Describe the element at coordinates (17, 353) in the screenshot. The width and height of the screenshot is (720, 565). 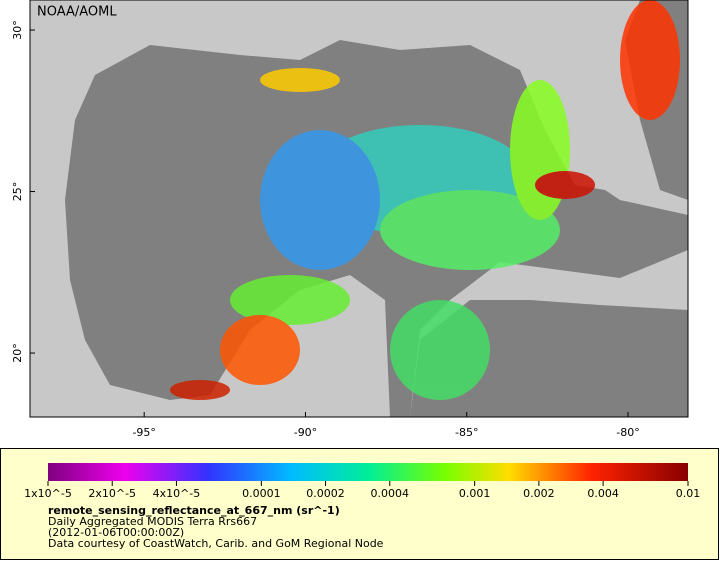
I see `y-tick-label: 20°` at that location.